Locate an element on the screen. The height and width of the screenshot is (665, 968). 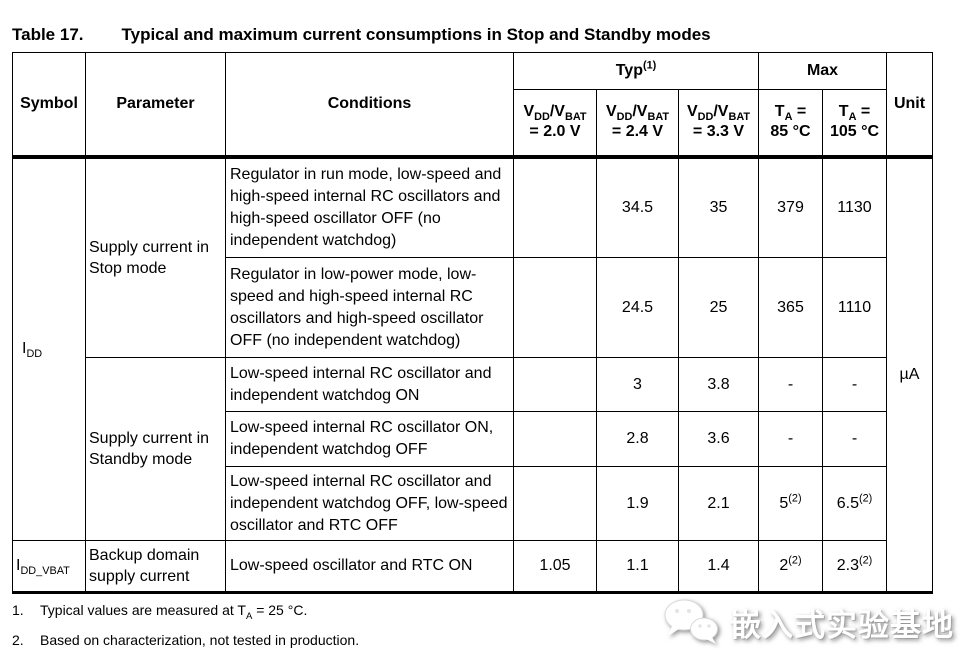
typ-2-4-value: 34.5 is located at coordinates (637, 207).